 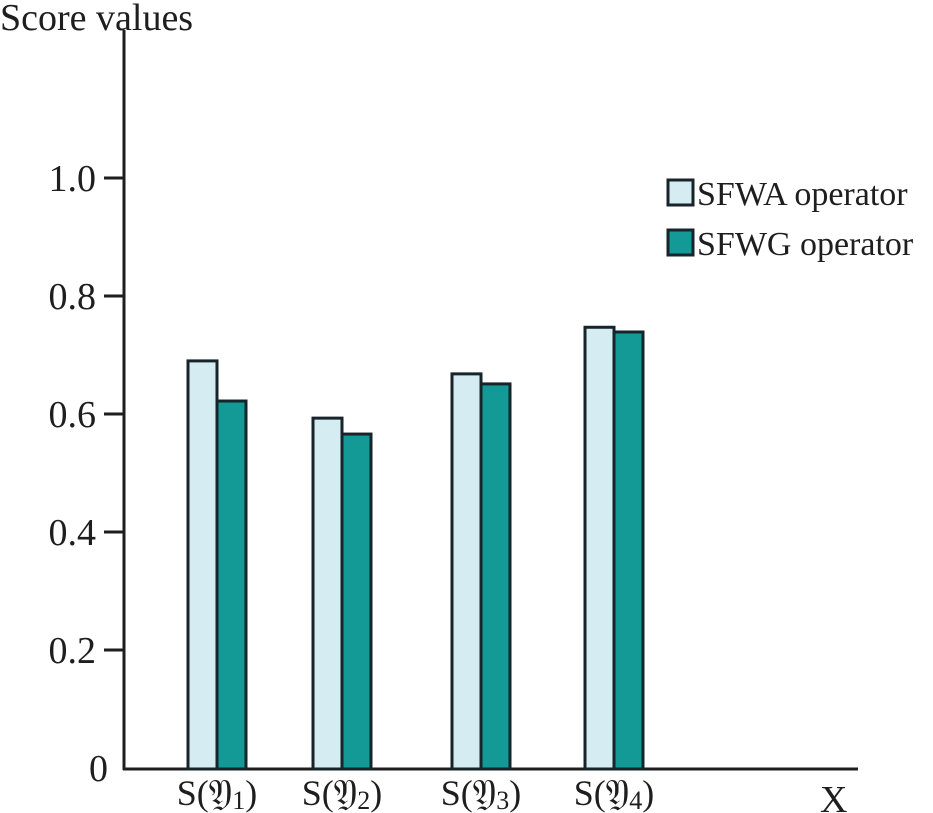 What do you see at coordinates (342, 793) in the screenshot?
I see `x-tick-label: S(𝔜2)` at bounding box center [342, 793].